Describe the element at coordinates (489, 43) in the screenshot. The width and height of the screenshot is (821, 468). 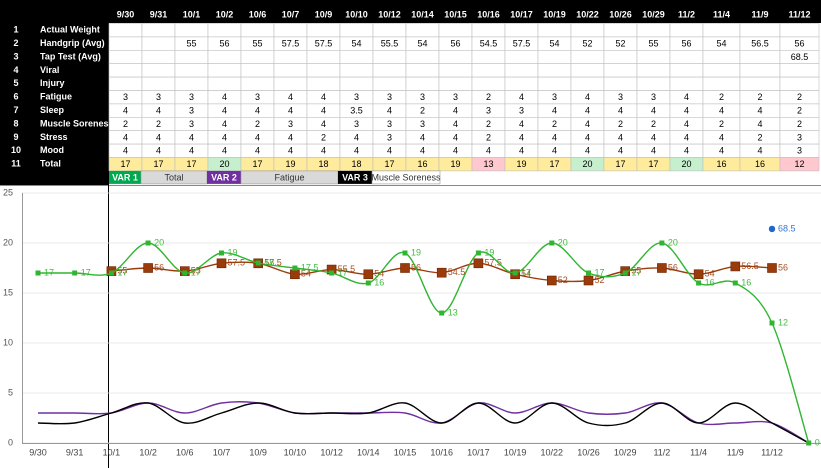
I see `cell-value: 54.5` at that location.